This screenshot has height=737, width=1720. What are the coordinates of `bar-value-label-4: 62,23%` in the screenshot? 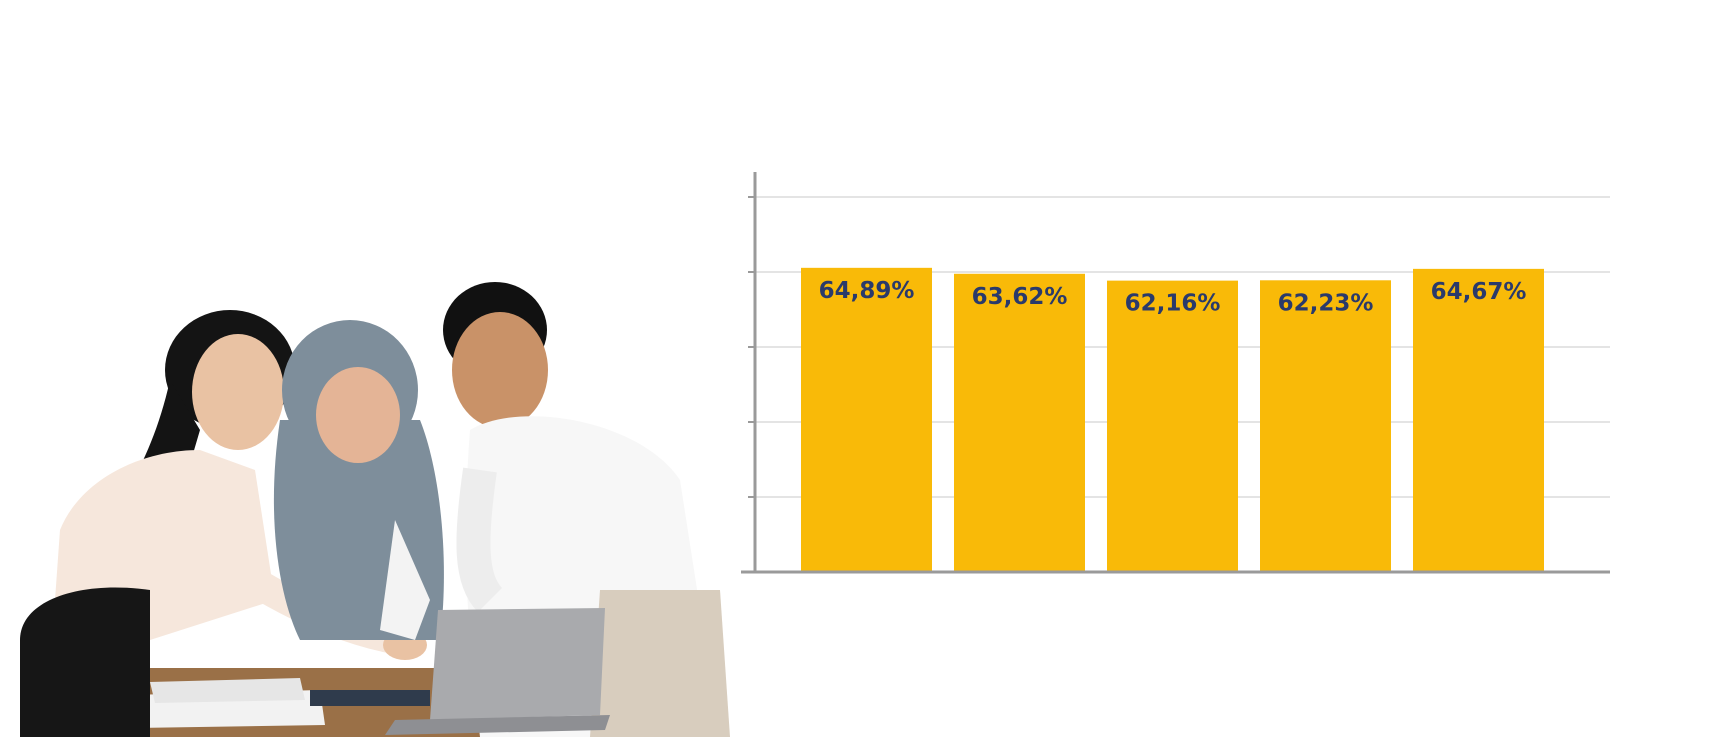 It's located at (1326, 303).